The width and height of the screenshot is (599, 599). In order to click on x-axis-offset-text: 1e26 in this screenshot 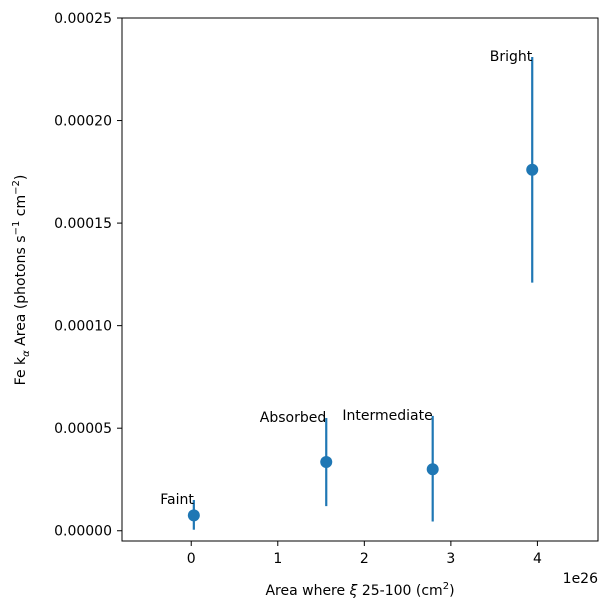, I will do `click(580, 579)`.